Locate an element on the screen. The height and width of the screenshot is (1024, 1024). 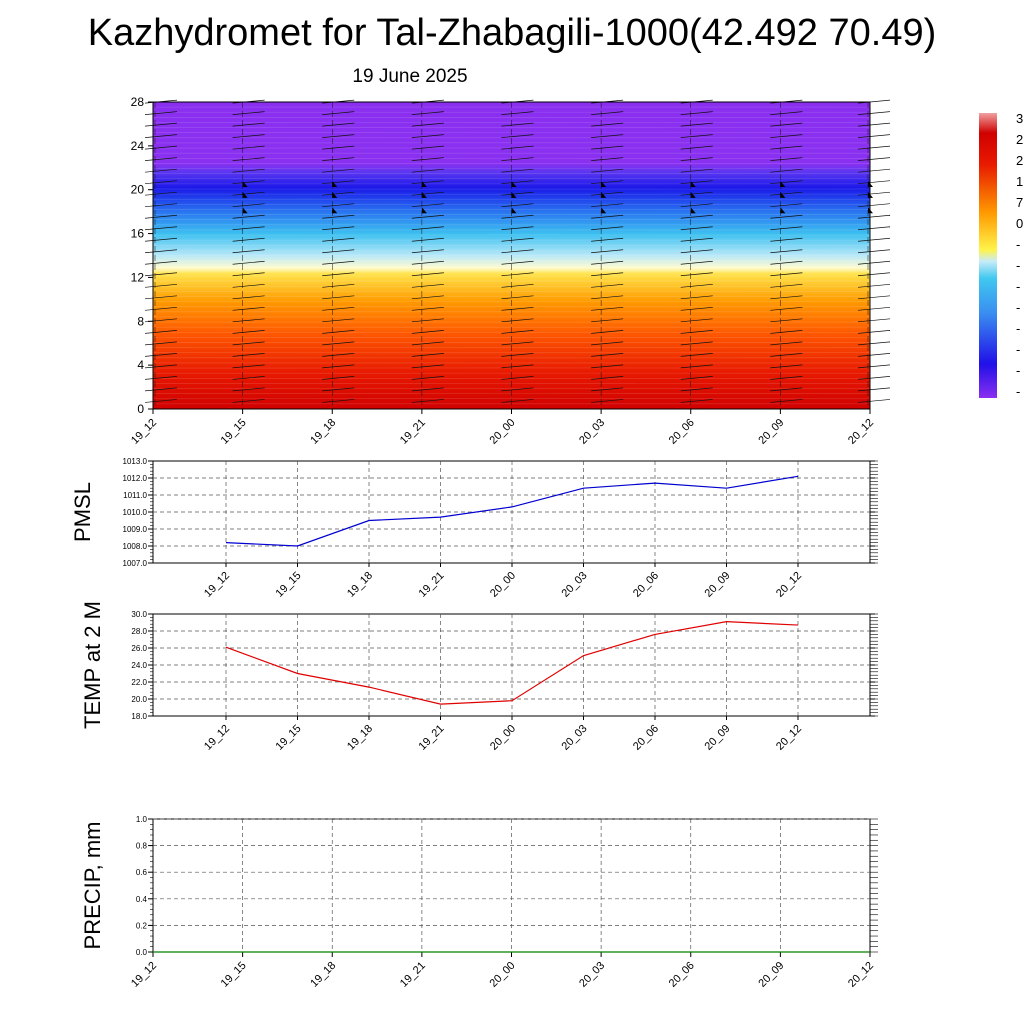
y-tick-label: 1.0 is located at coordinates (142, 819).